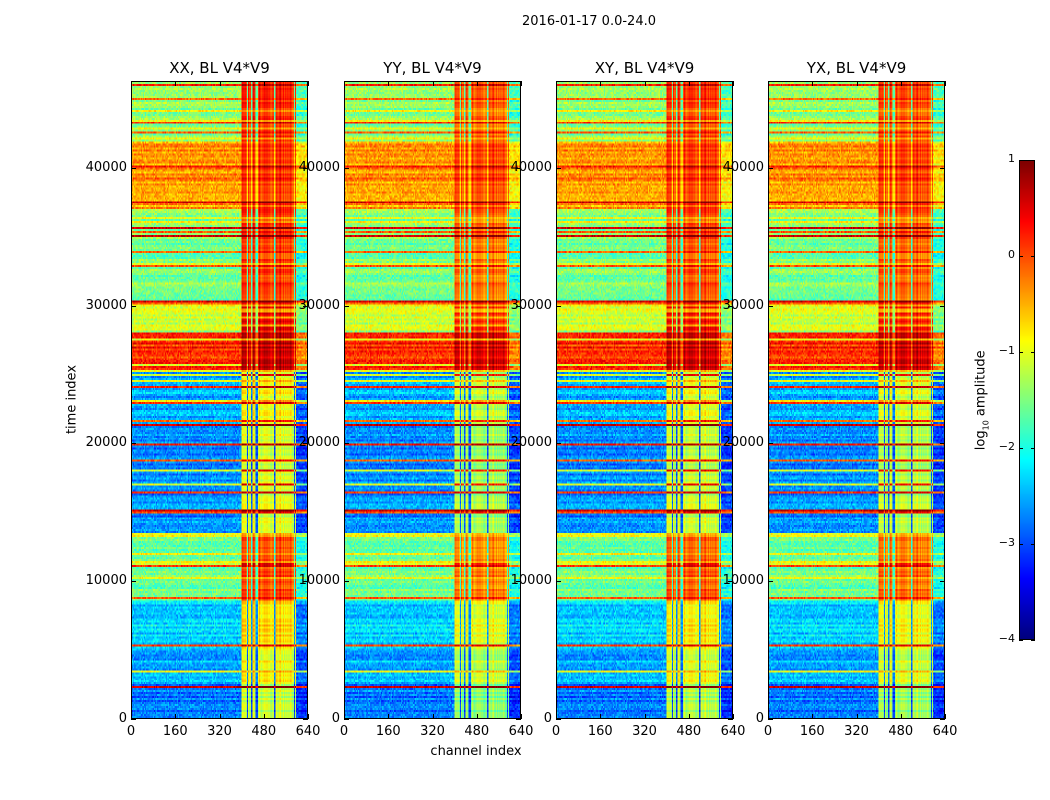 The width and height of the screenshot is (1050, 800). What do you see at coordinates (856, 68) in the screenshot?
I see `panel-title: YX, BL V4*V9` at bounding box center [856, 68].